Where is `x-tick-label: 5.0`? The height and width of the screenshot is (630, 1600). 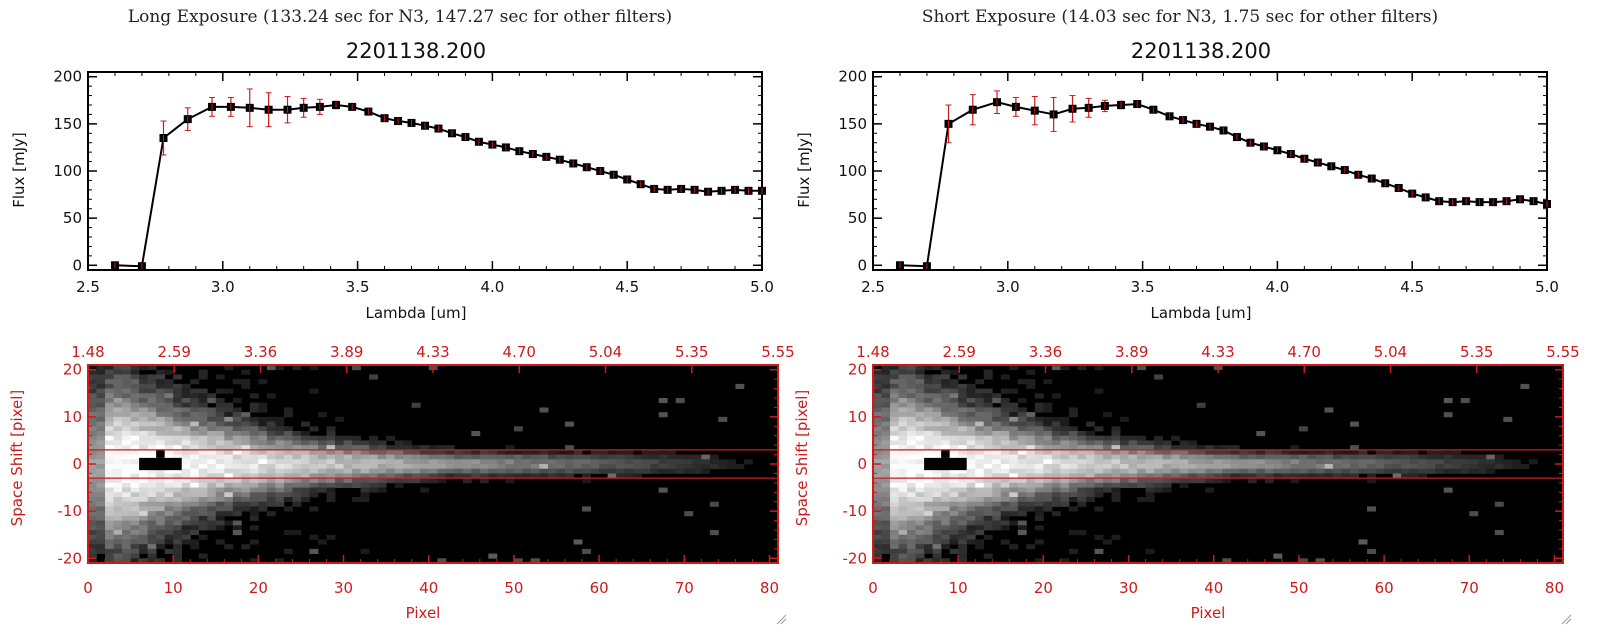 x-tick-label: 5.0 is located at coordinates (762, 287).